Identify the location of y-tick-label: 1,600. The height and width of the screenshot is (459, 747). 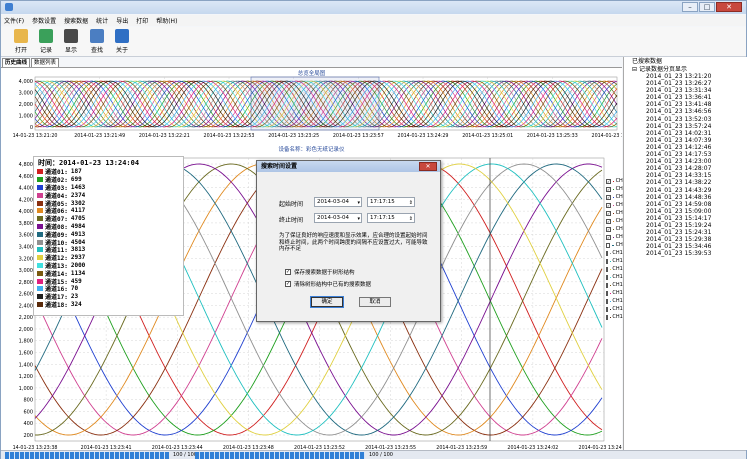
(26, 354).